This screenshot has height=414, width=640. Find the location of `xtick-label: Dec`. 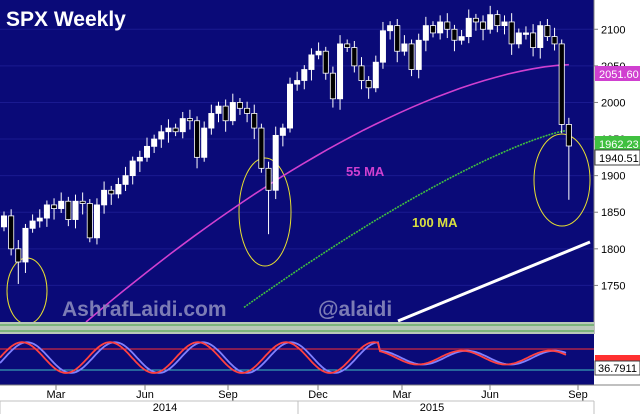

xtick-label: Dec is located at coordinates (318, 395).